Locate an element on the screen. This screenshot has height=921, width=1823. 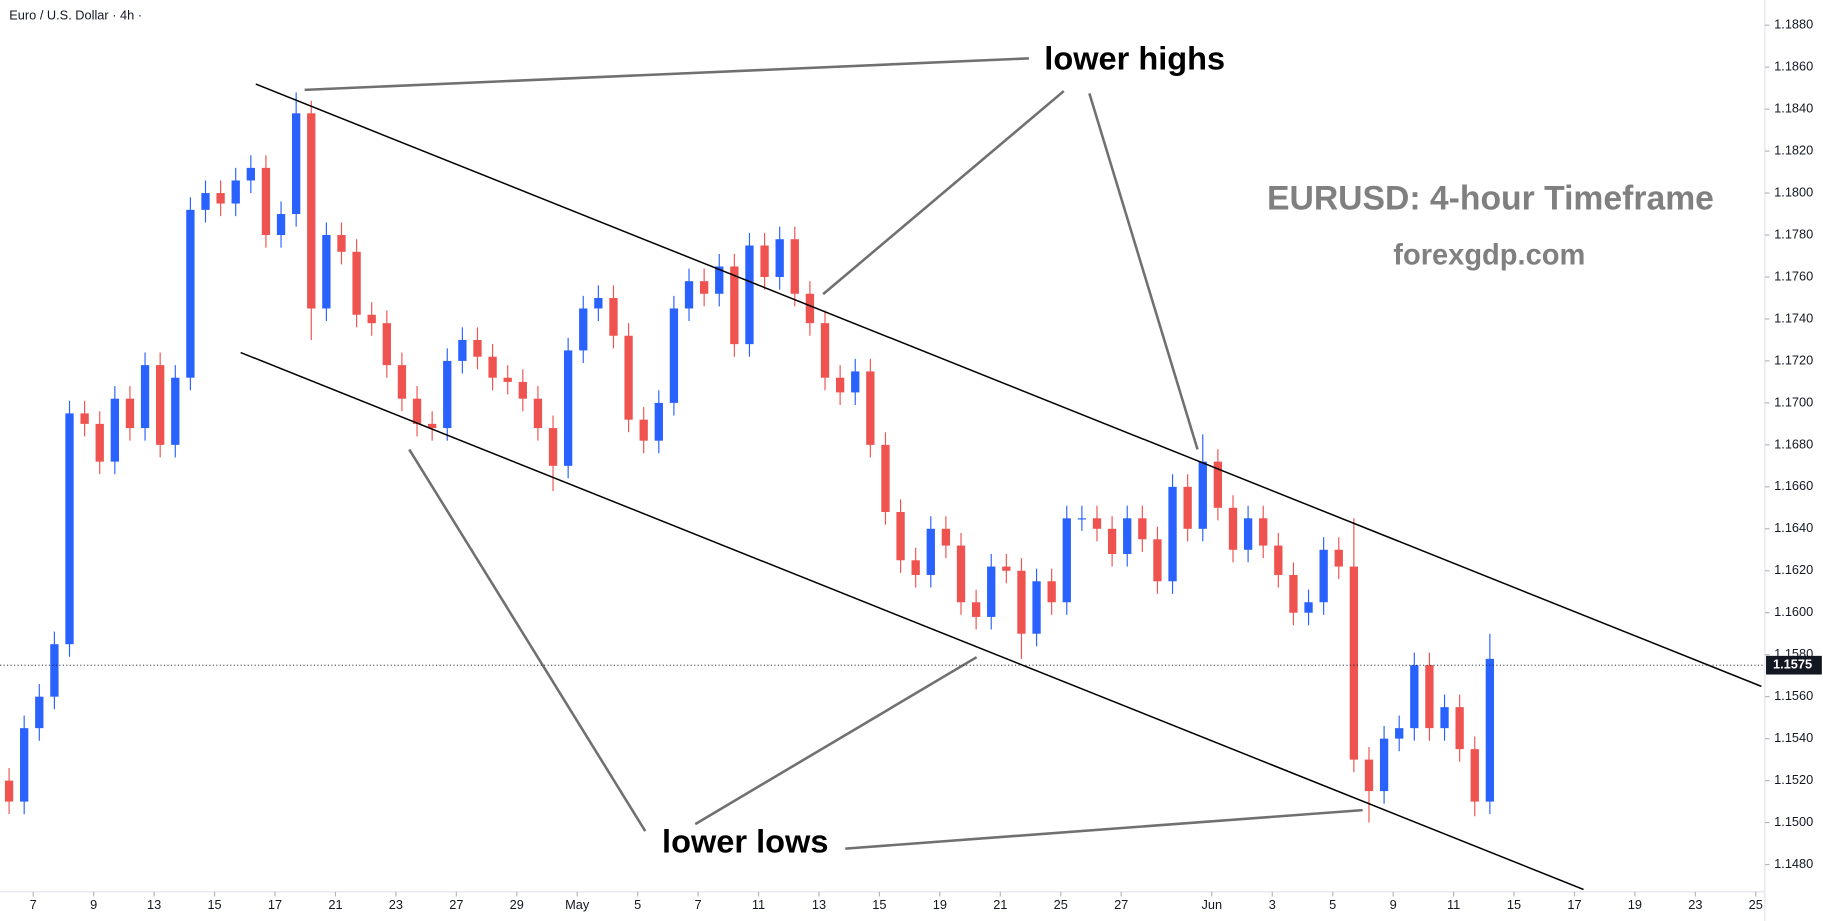
y-tick-label: 1.1860 is located at coordinates (1793, 66).